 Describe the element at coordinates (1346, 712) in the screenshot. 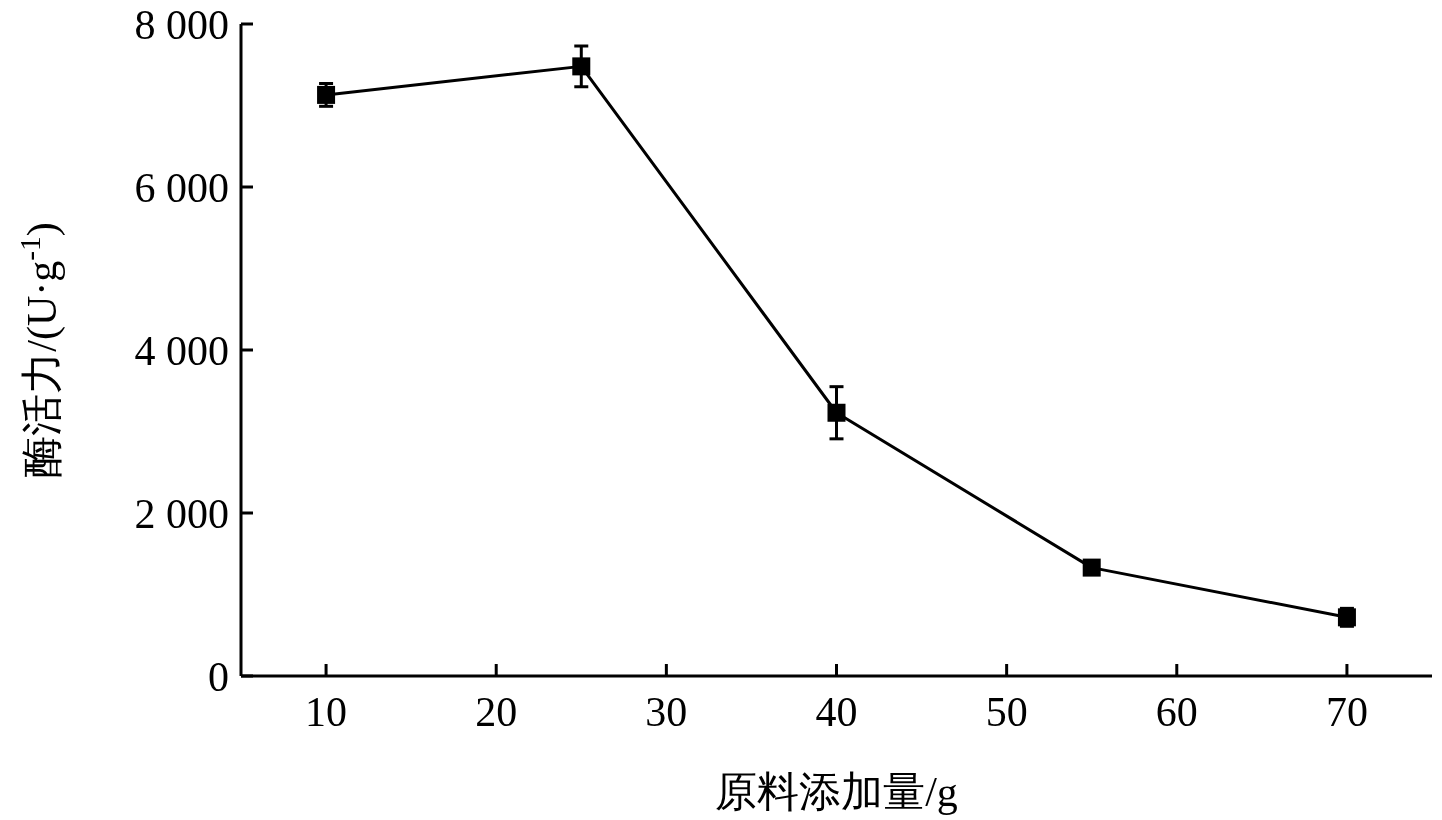

I see `x-tick-label: 70` at that location.